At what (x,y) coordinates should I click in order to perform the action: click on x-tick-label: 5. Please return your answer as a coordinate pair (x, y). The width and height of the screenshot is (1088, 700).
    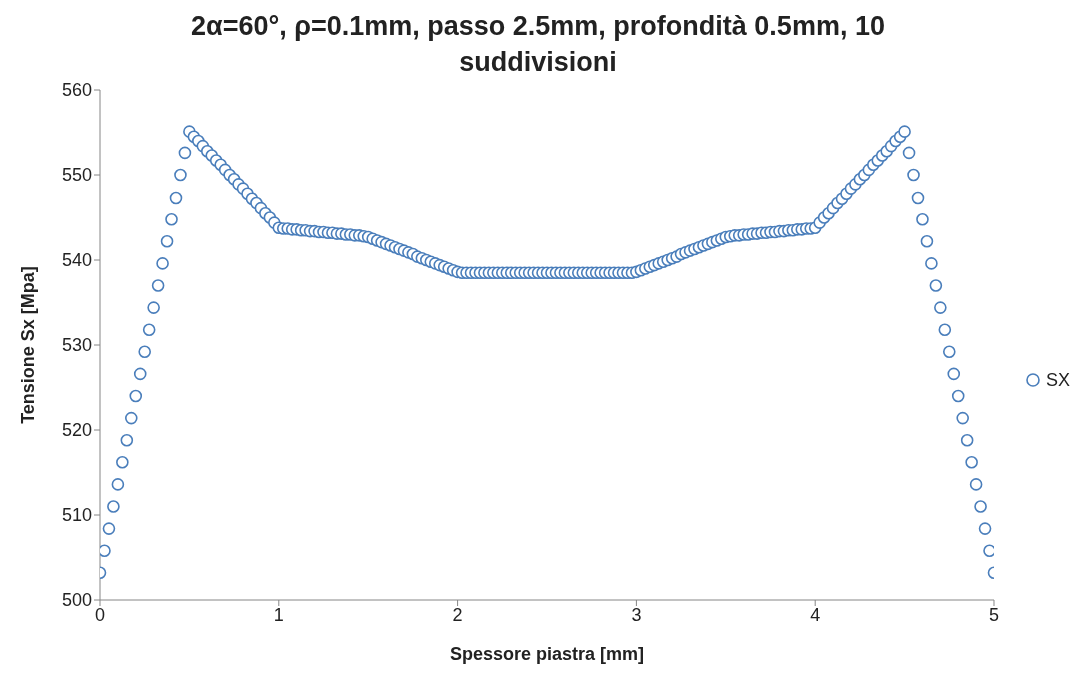
    Looking at the image, I should click on (993, 614).